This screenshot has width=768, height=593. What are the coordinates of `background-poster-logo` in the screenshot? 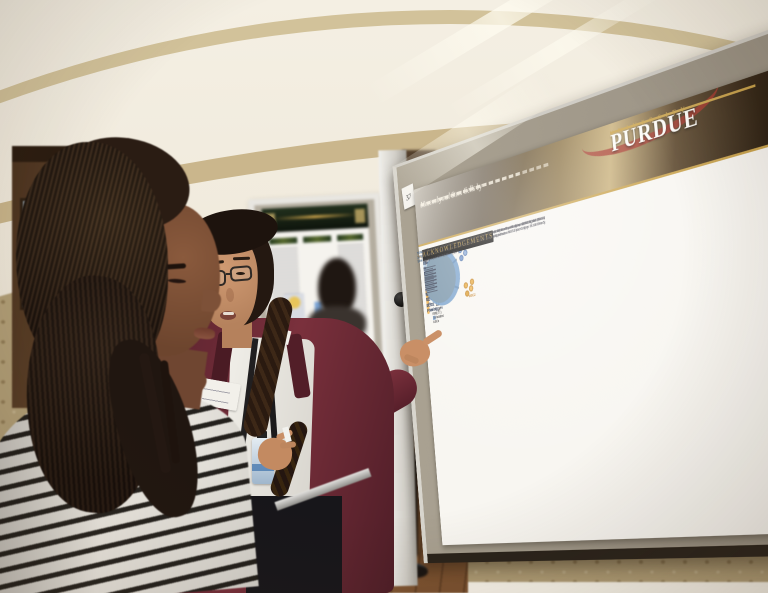 It's located at (360, 216).